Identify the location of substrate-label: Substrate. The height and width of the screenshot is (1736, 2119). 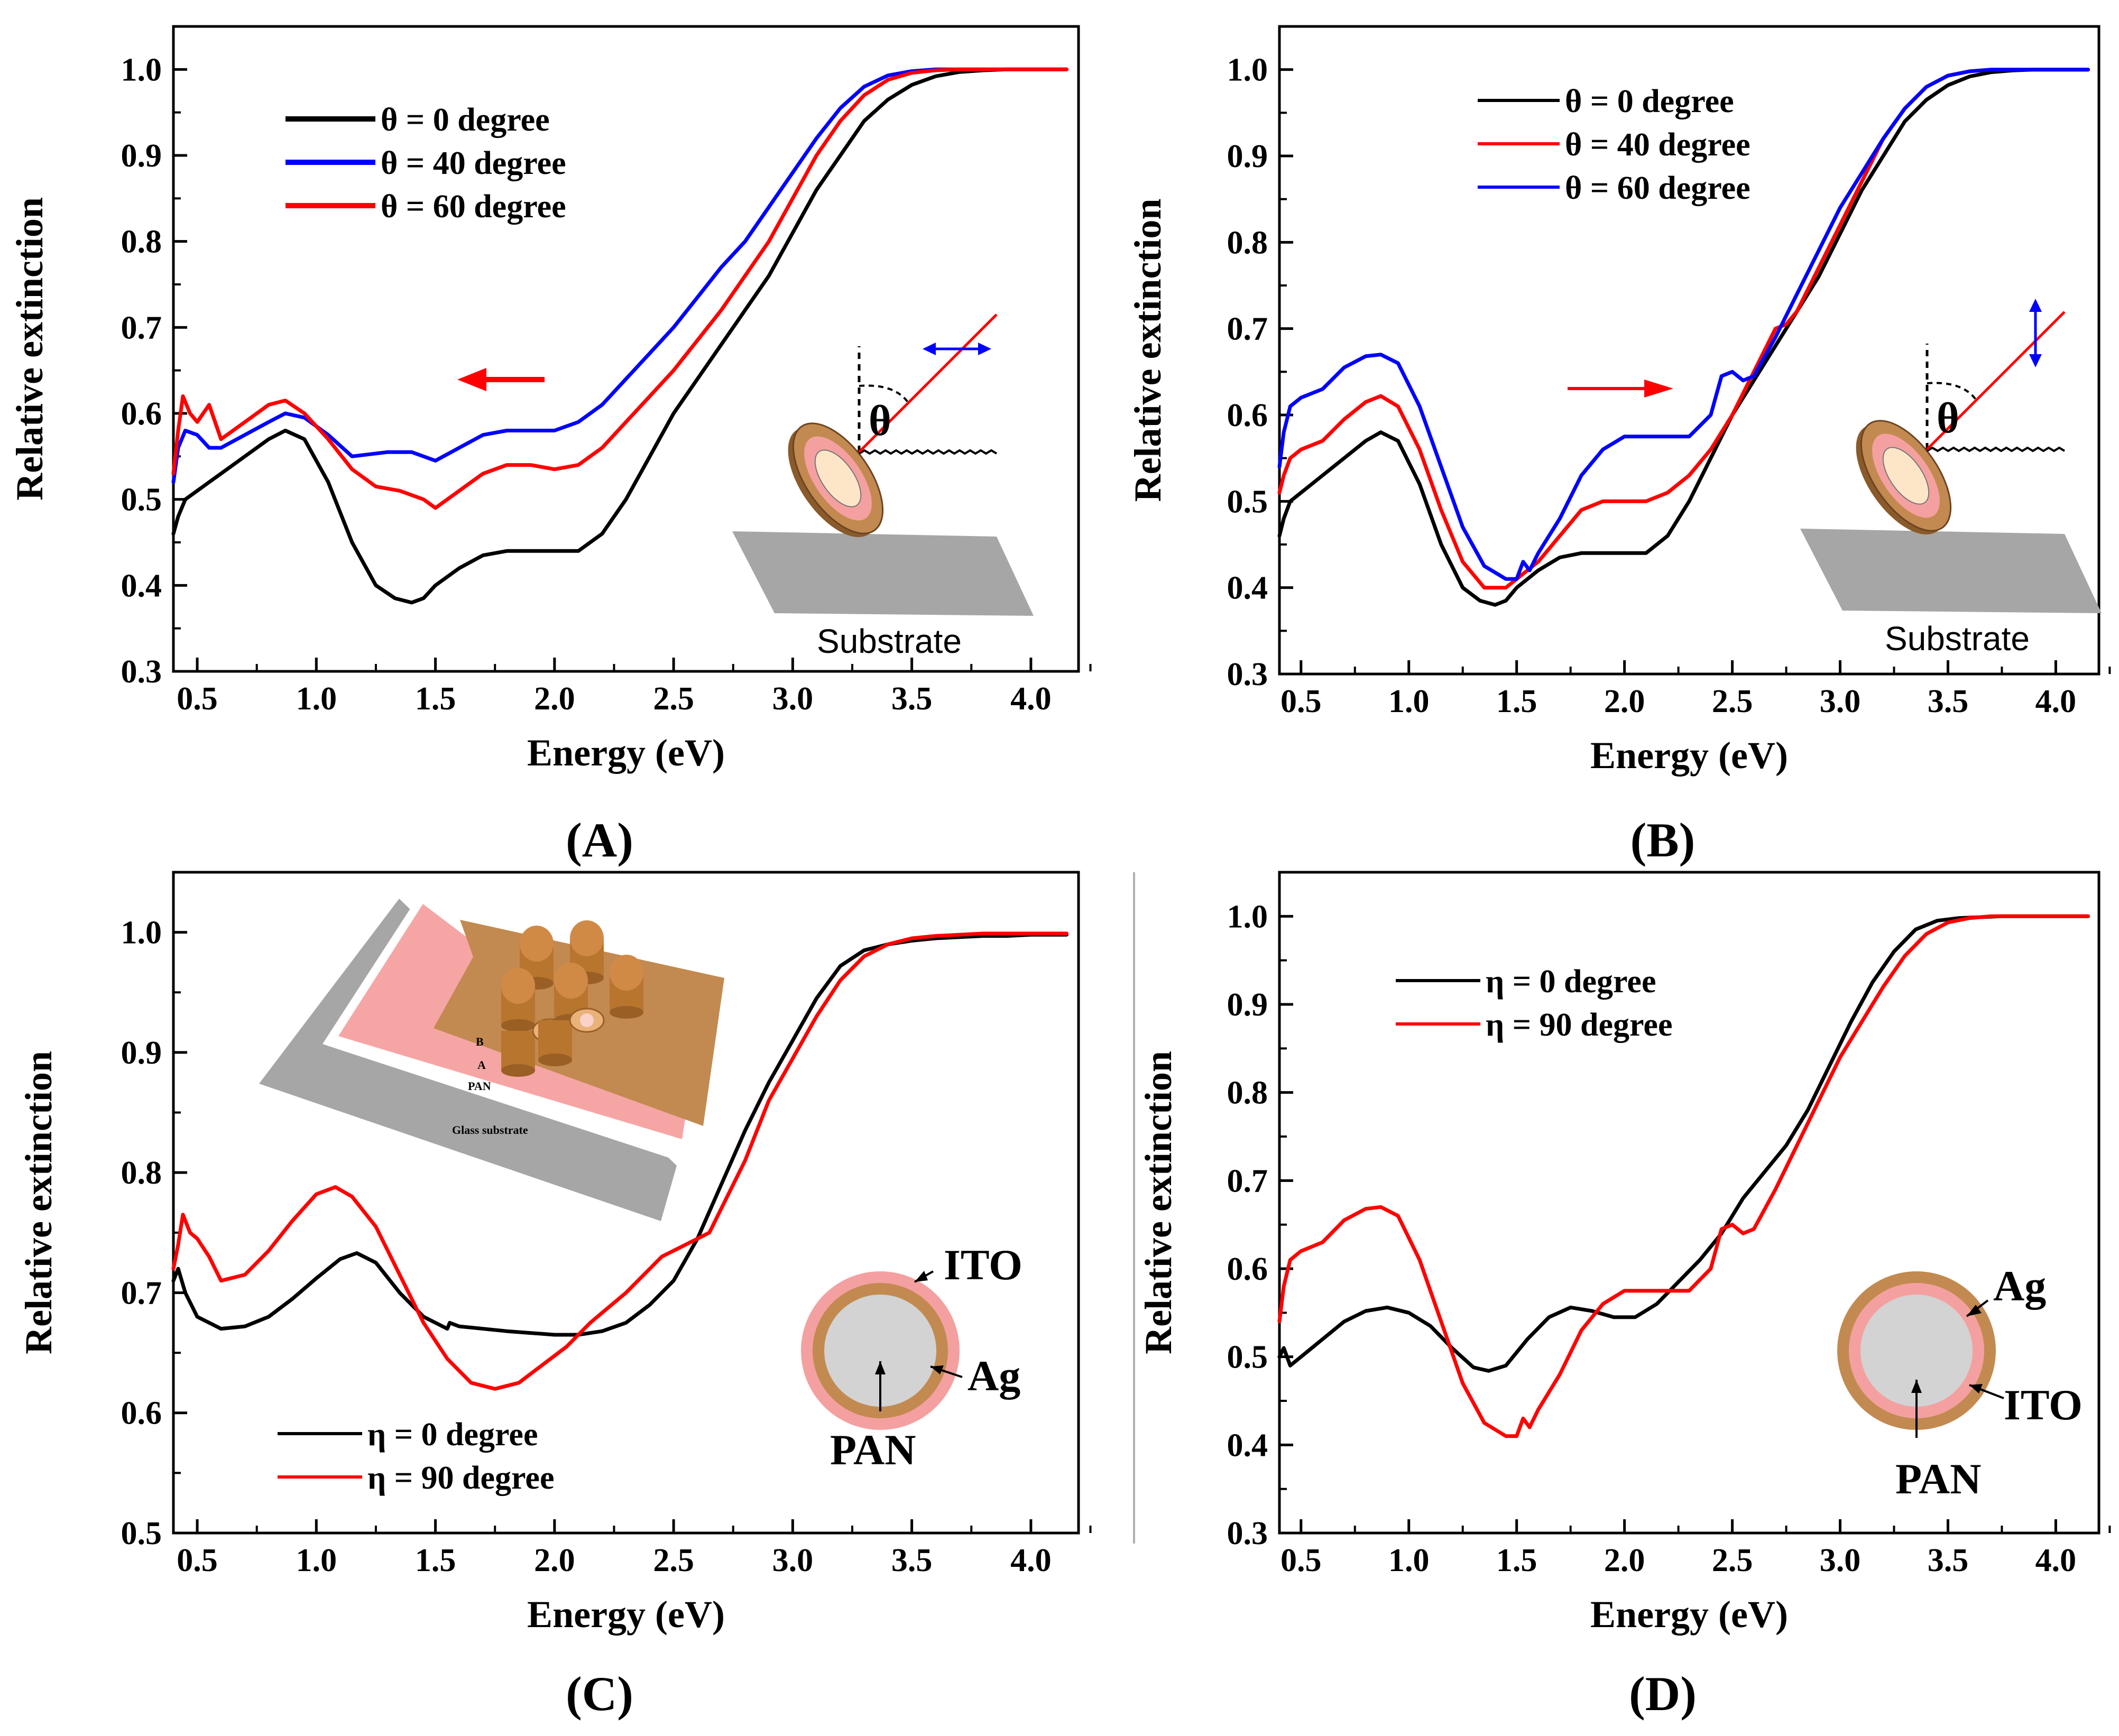
(1957, 639).